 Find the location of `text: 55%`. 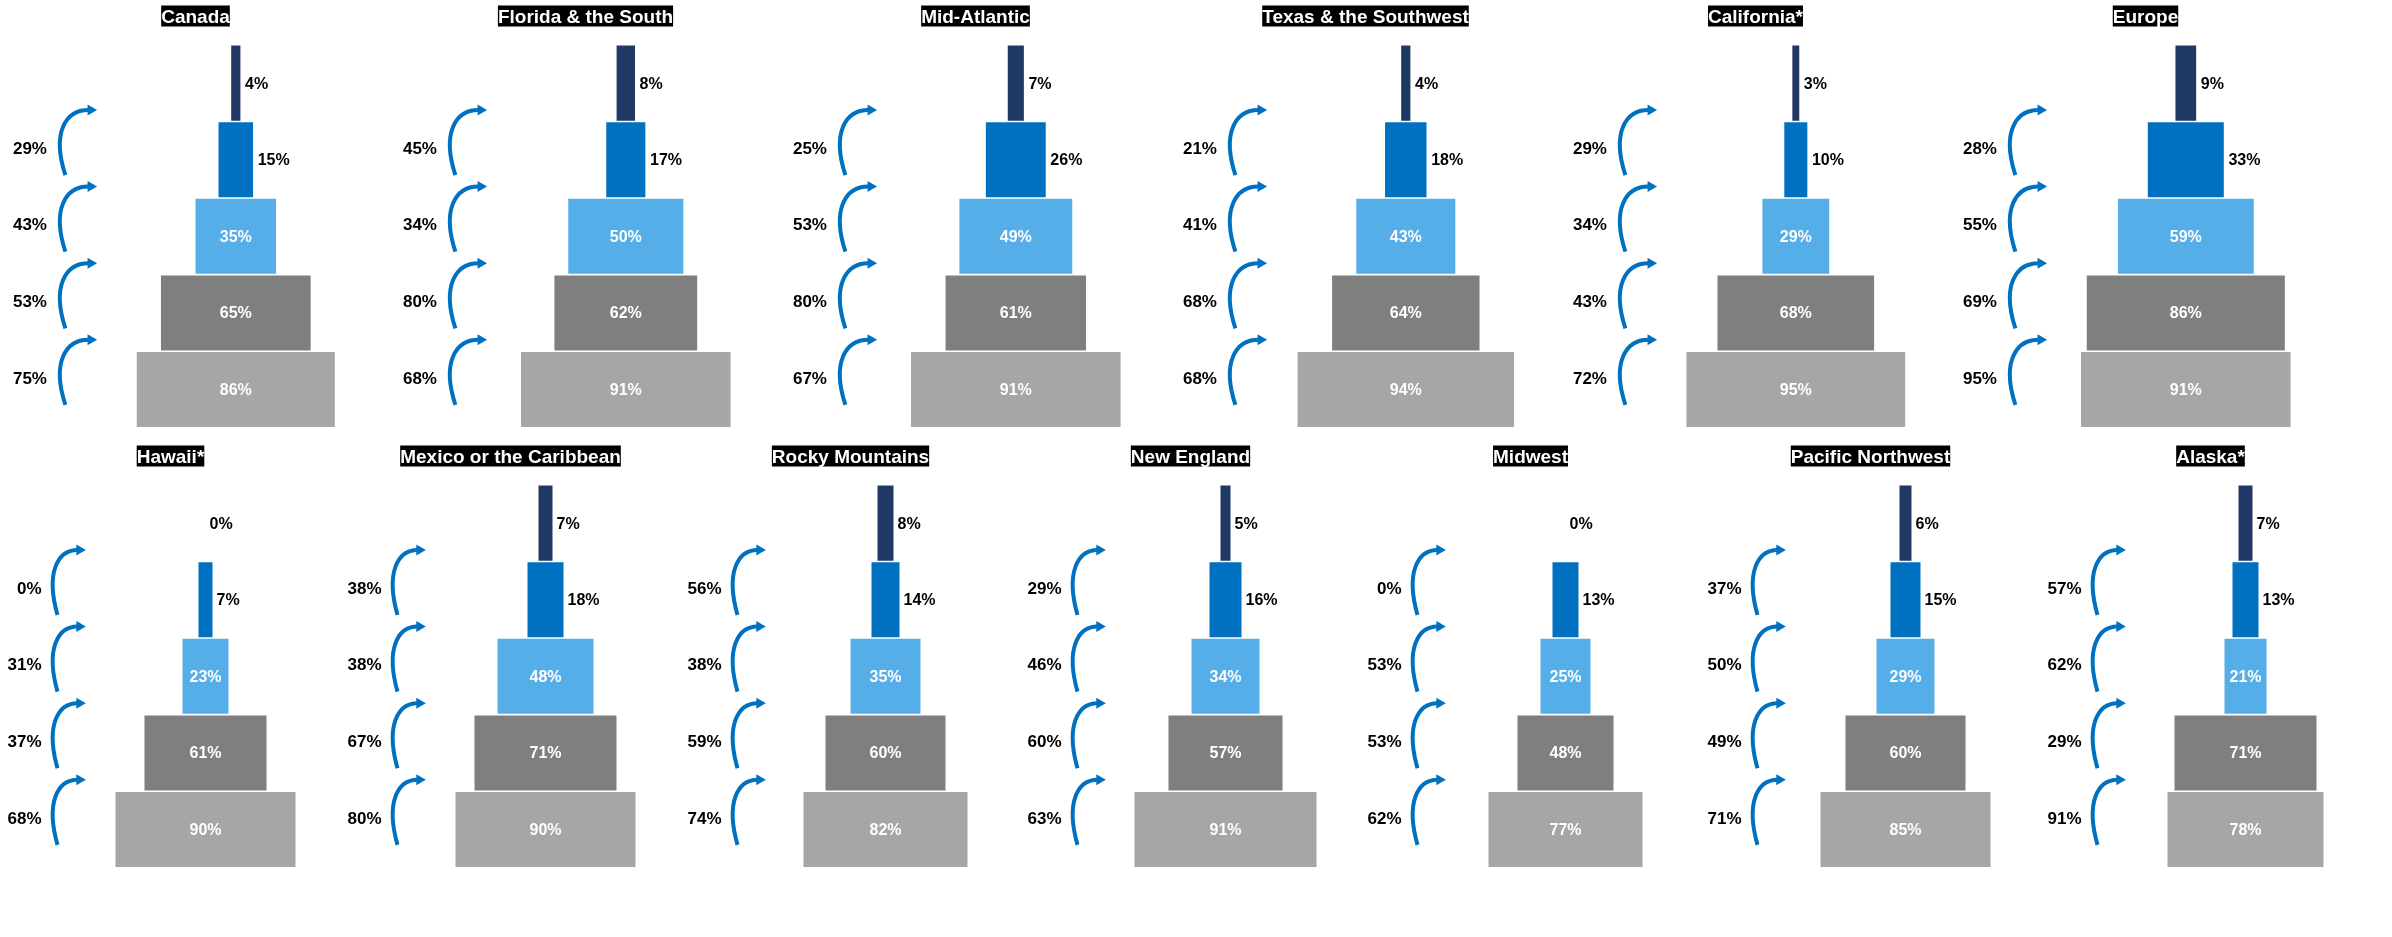

text: 55% is located at coordinates (1979, 225).